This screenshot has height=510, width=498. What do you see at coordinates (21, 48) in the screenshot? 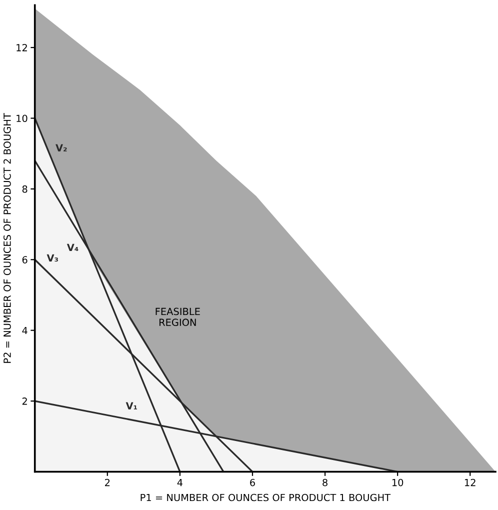
I see `y-tick-label: 12` at bounding box center [21, 48].